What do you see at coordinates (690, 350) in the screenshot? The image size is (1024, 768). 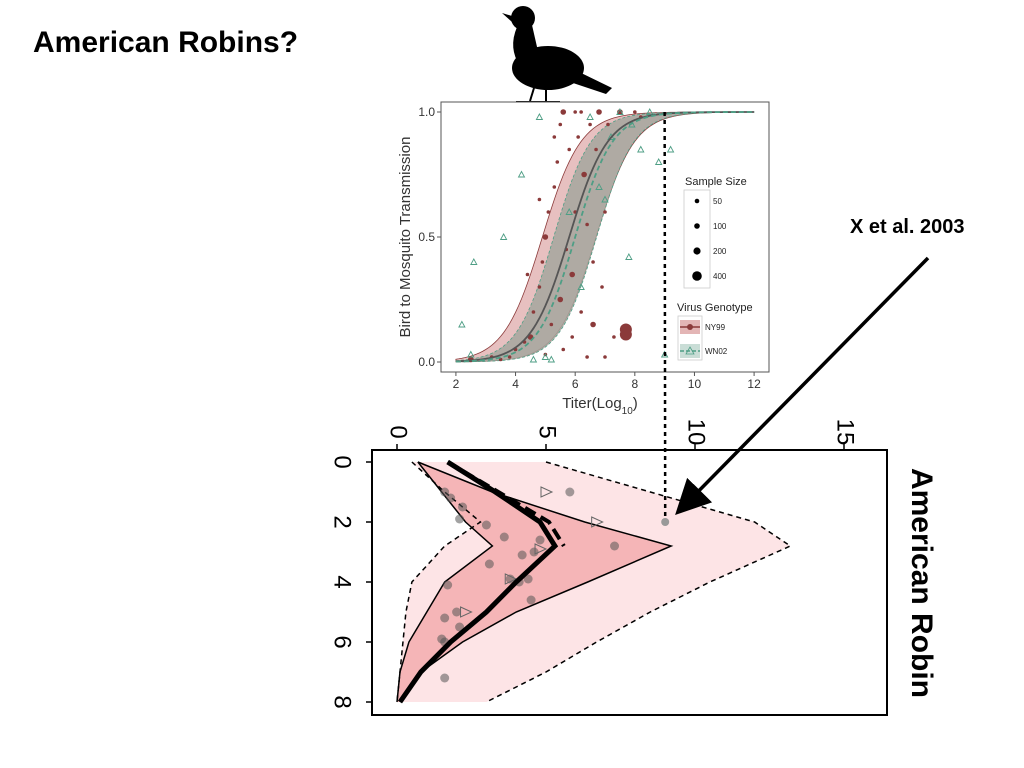 I see `wn02-legend-mark` at bounding box center [690, 350].